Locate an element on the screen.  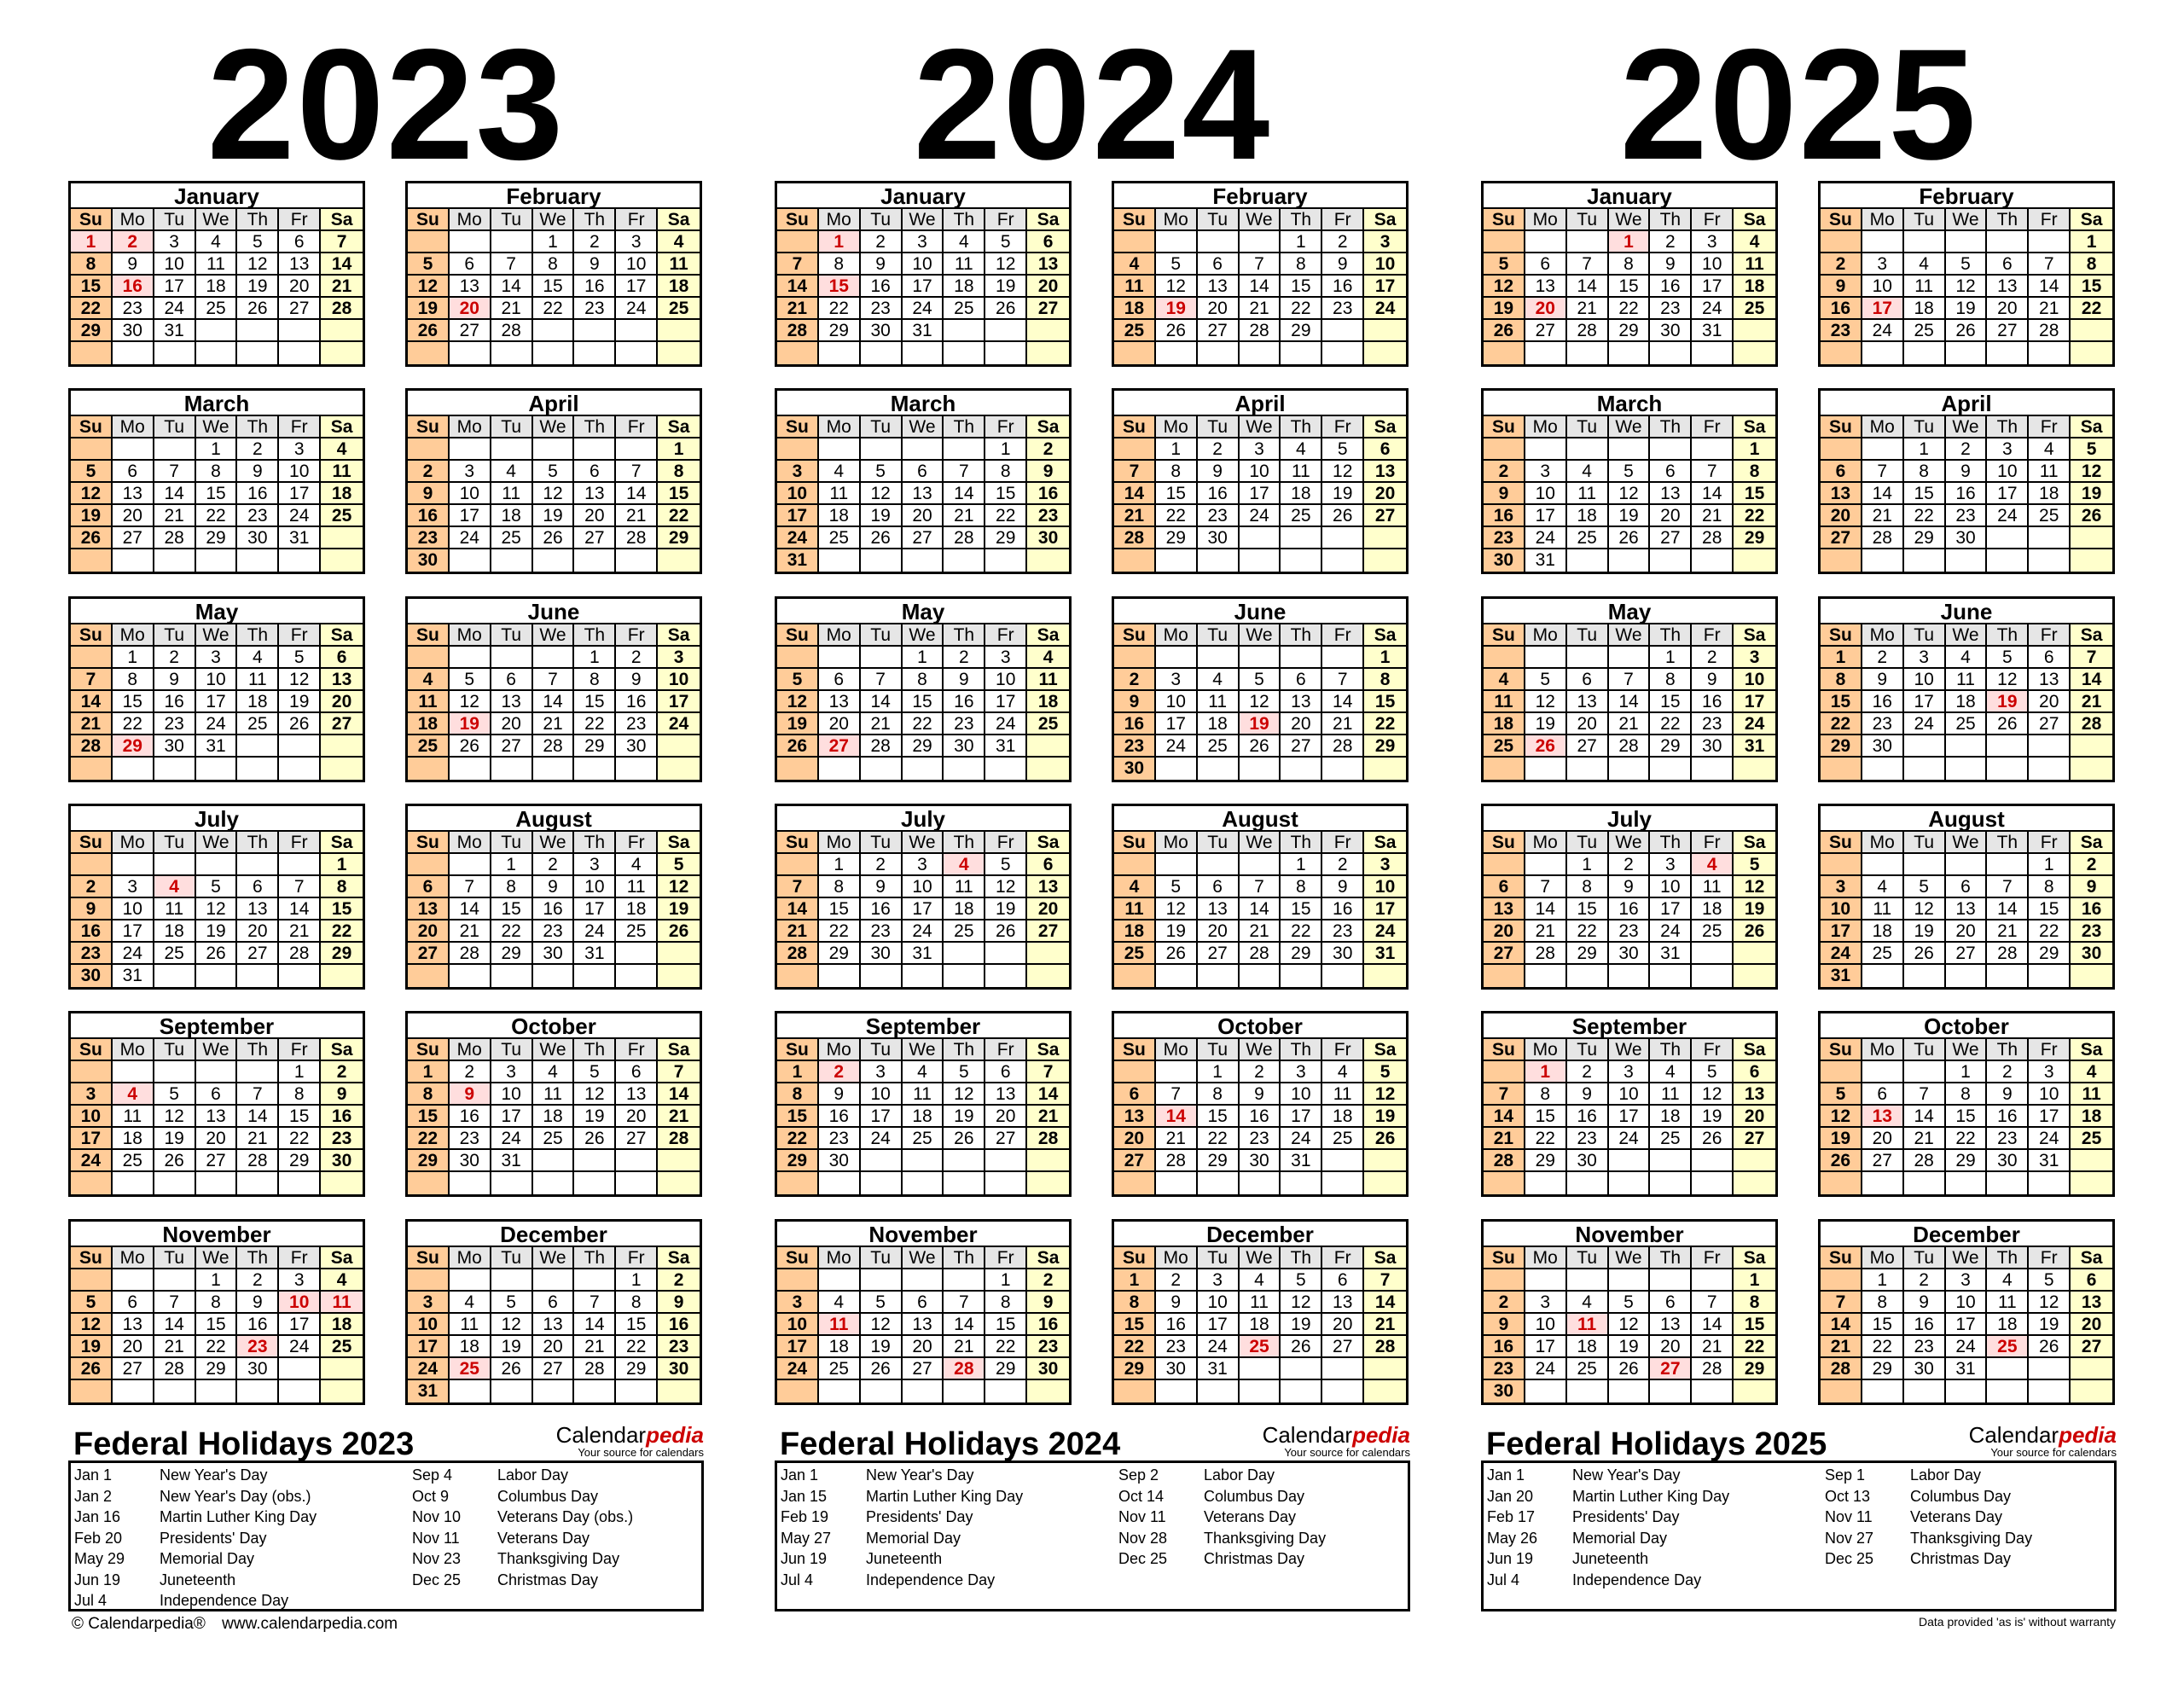
day-cell: 21 is located at coordinates (1504, 1139).